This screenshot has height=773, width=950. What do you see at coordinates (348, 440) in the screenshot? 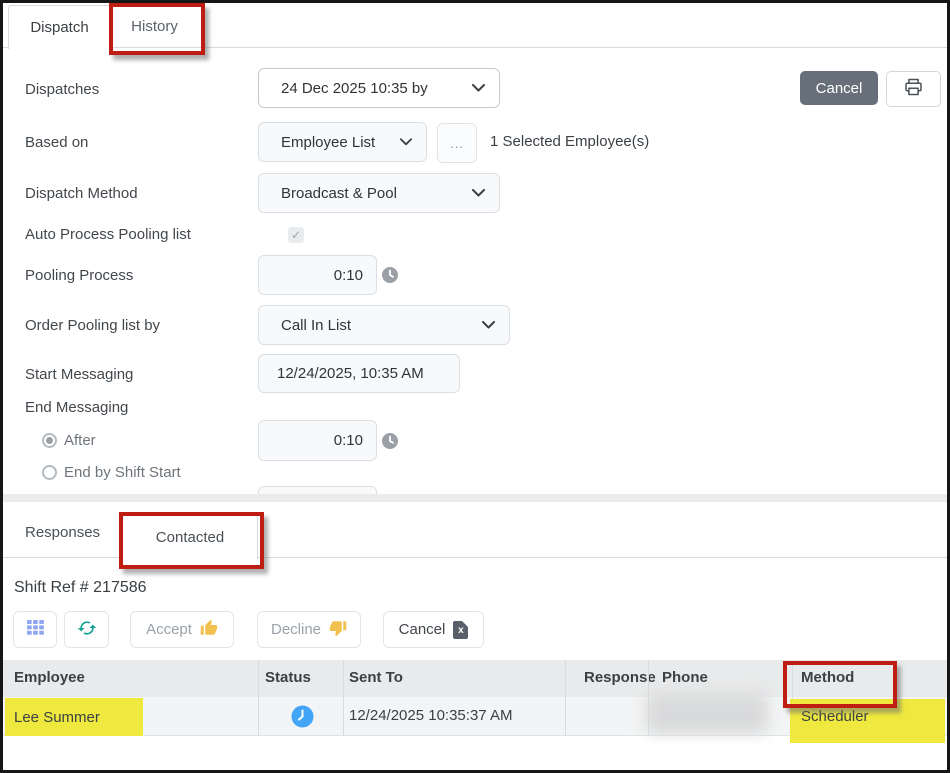
I see `after-duration-value: 0:10` at bounding box center [348, 440].